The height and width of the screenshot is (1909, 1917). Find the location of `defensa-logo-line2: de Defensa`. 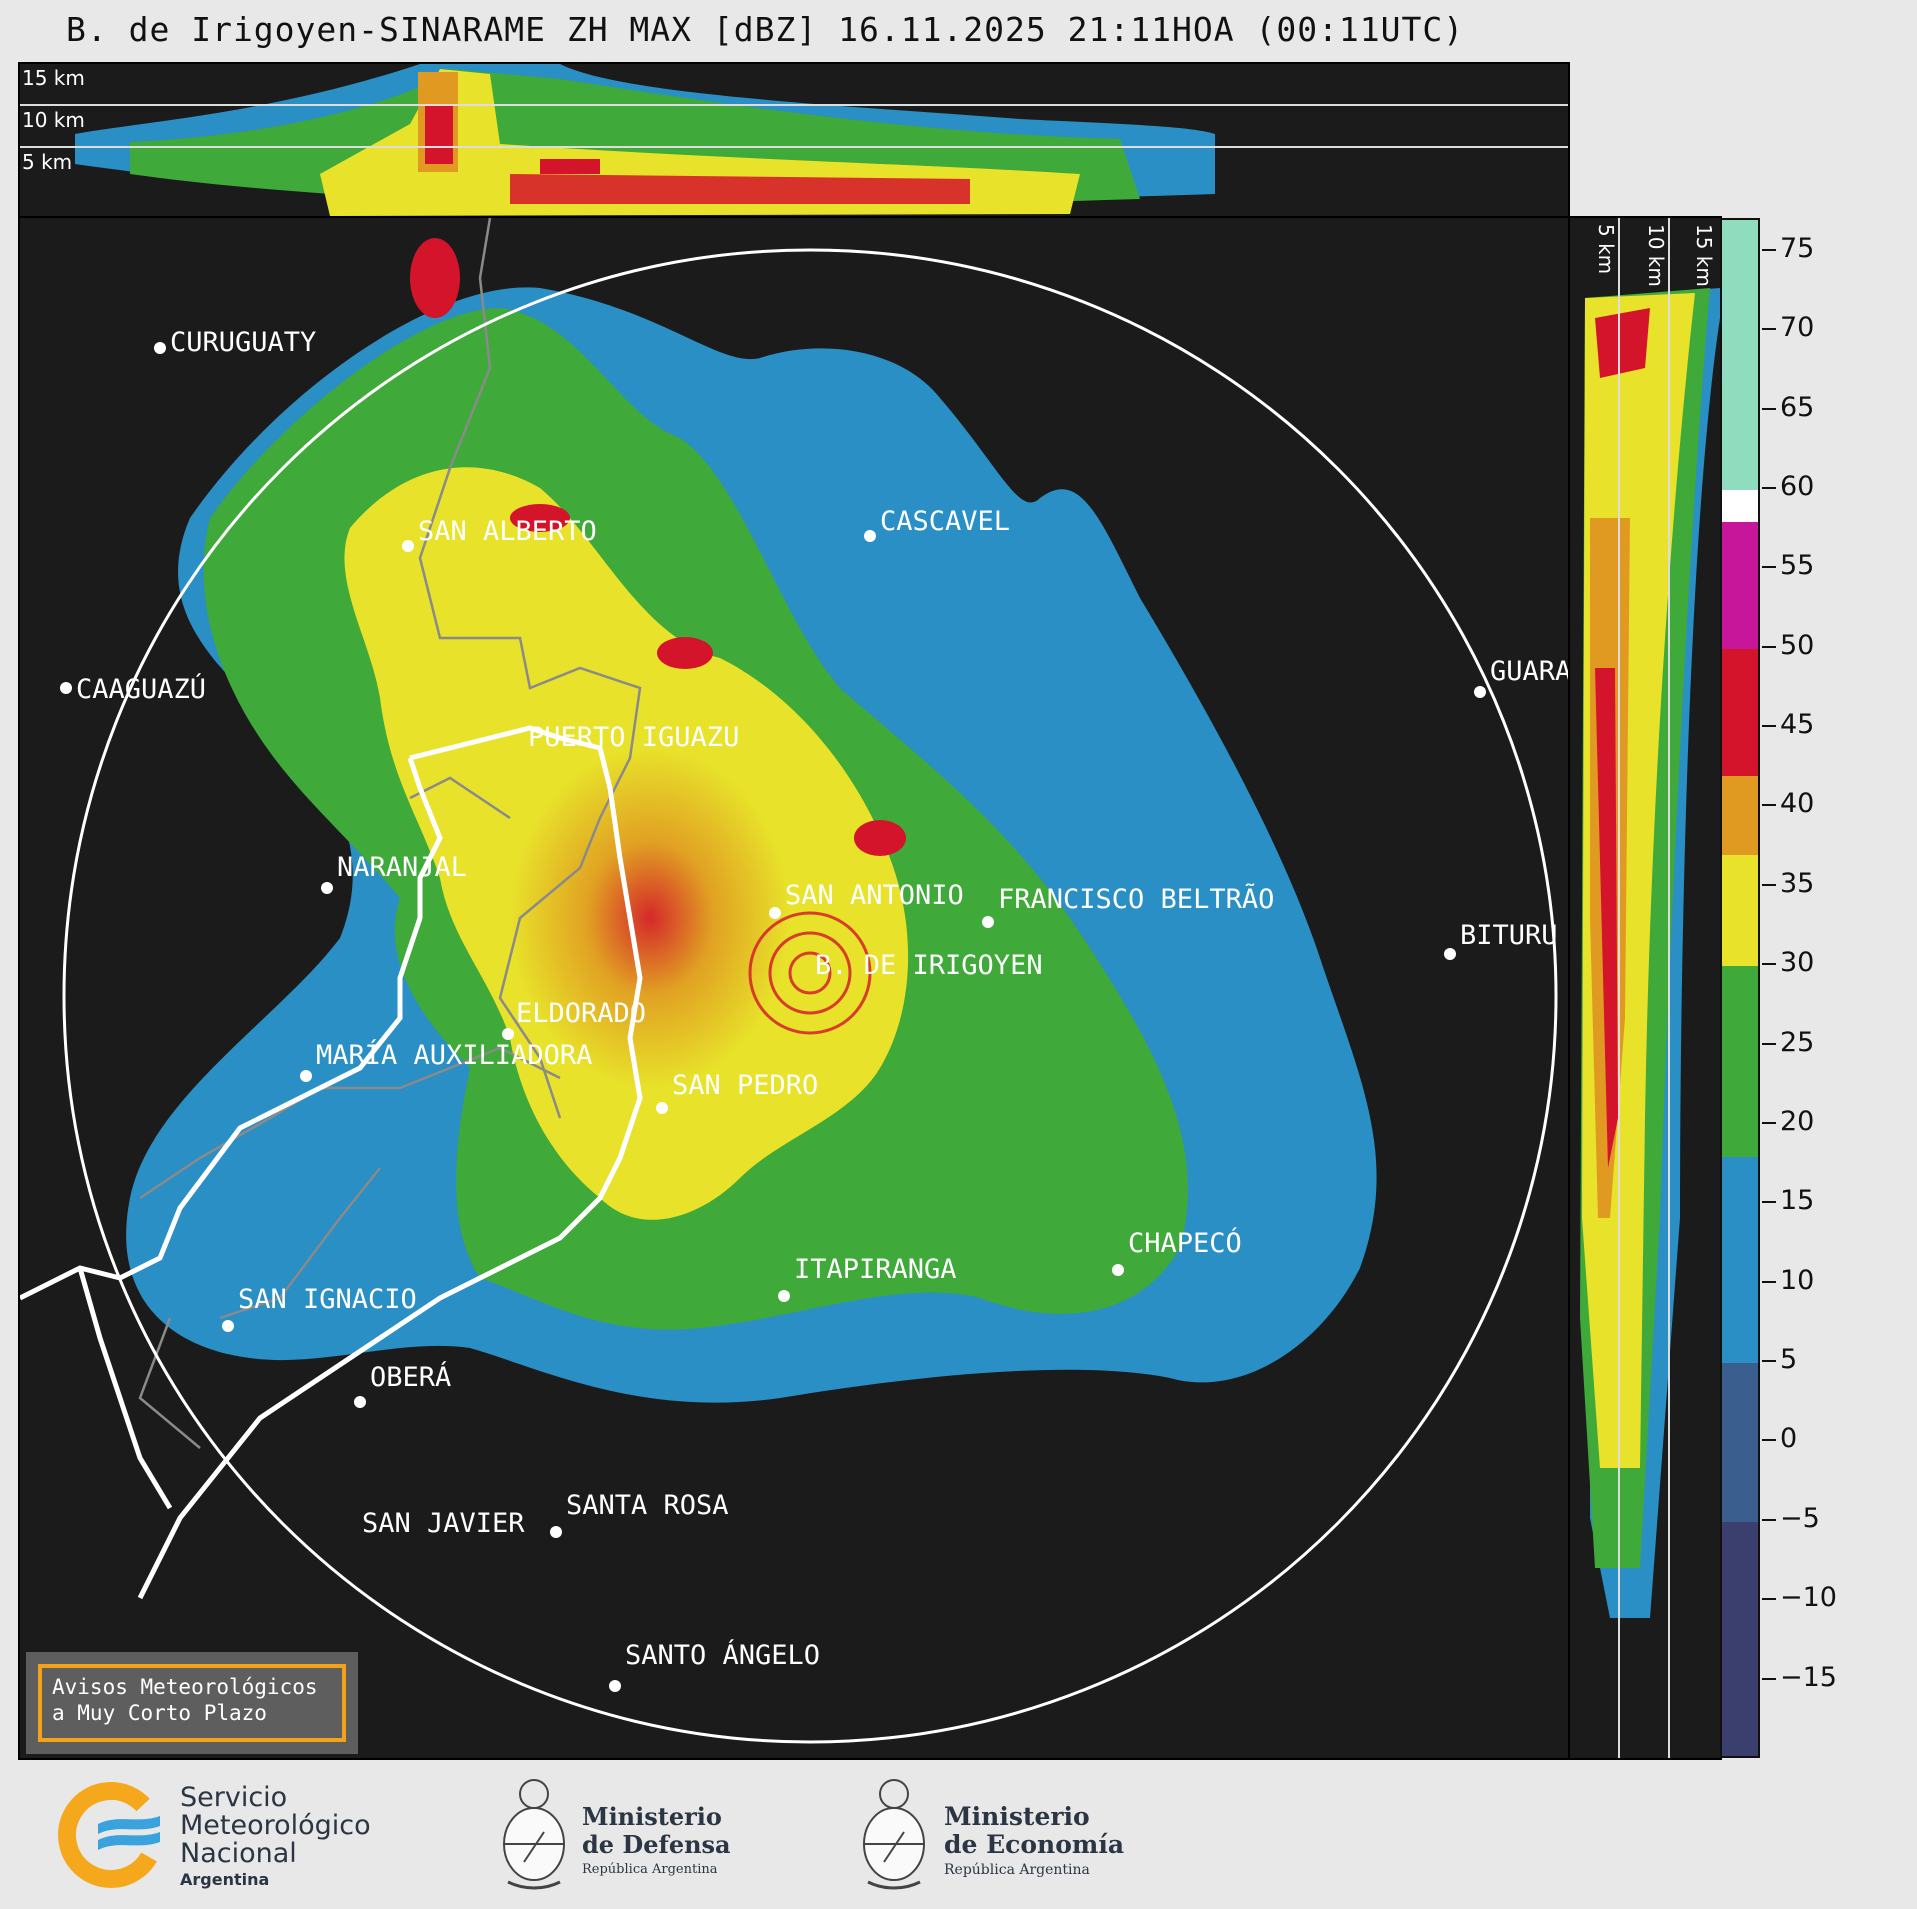

defensa-logo-line2: de Defensa is located at coordinates (656, 1844).